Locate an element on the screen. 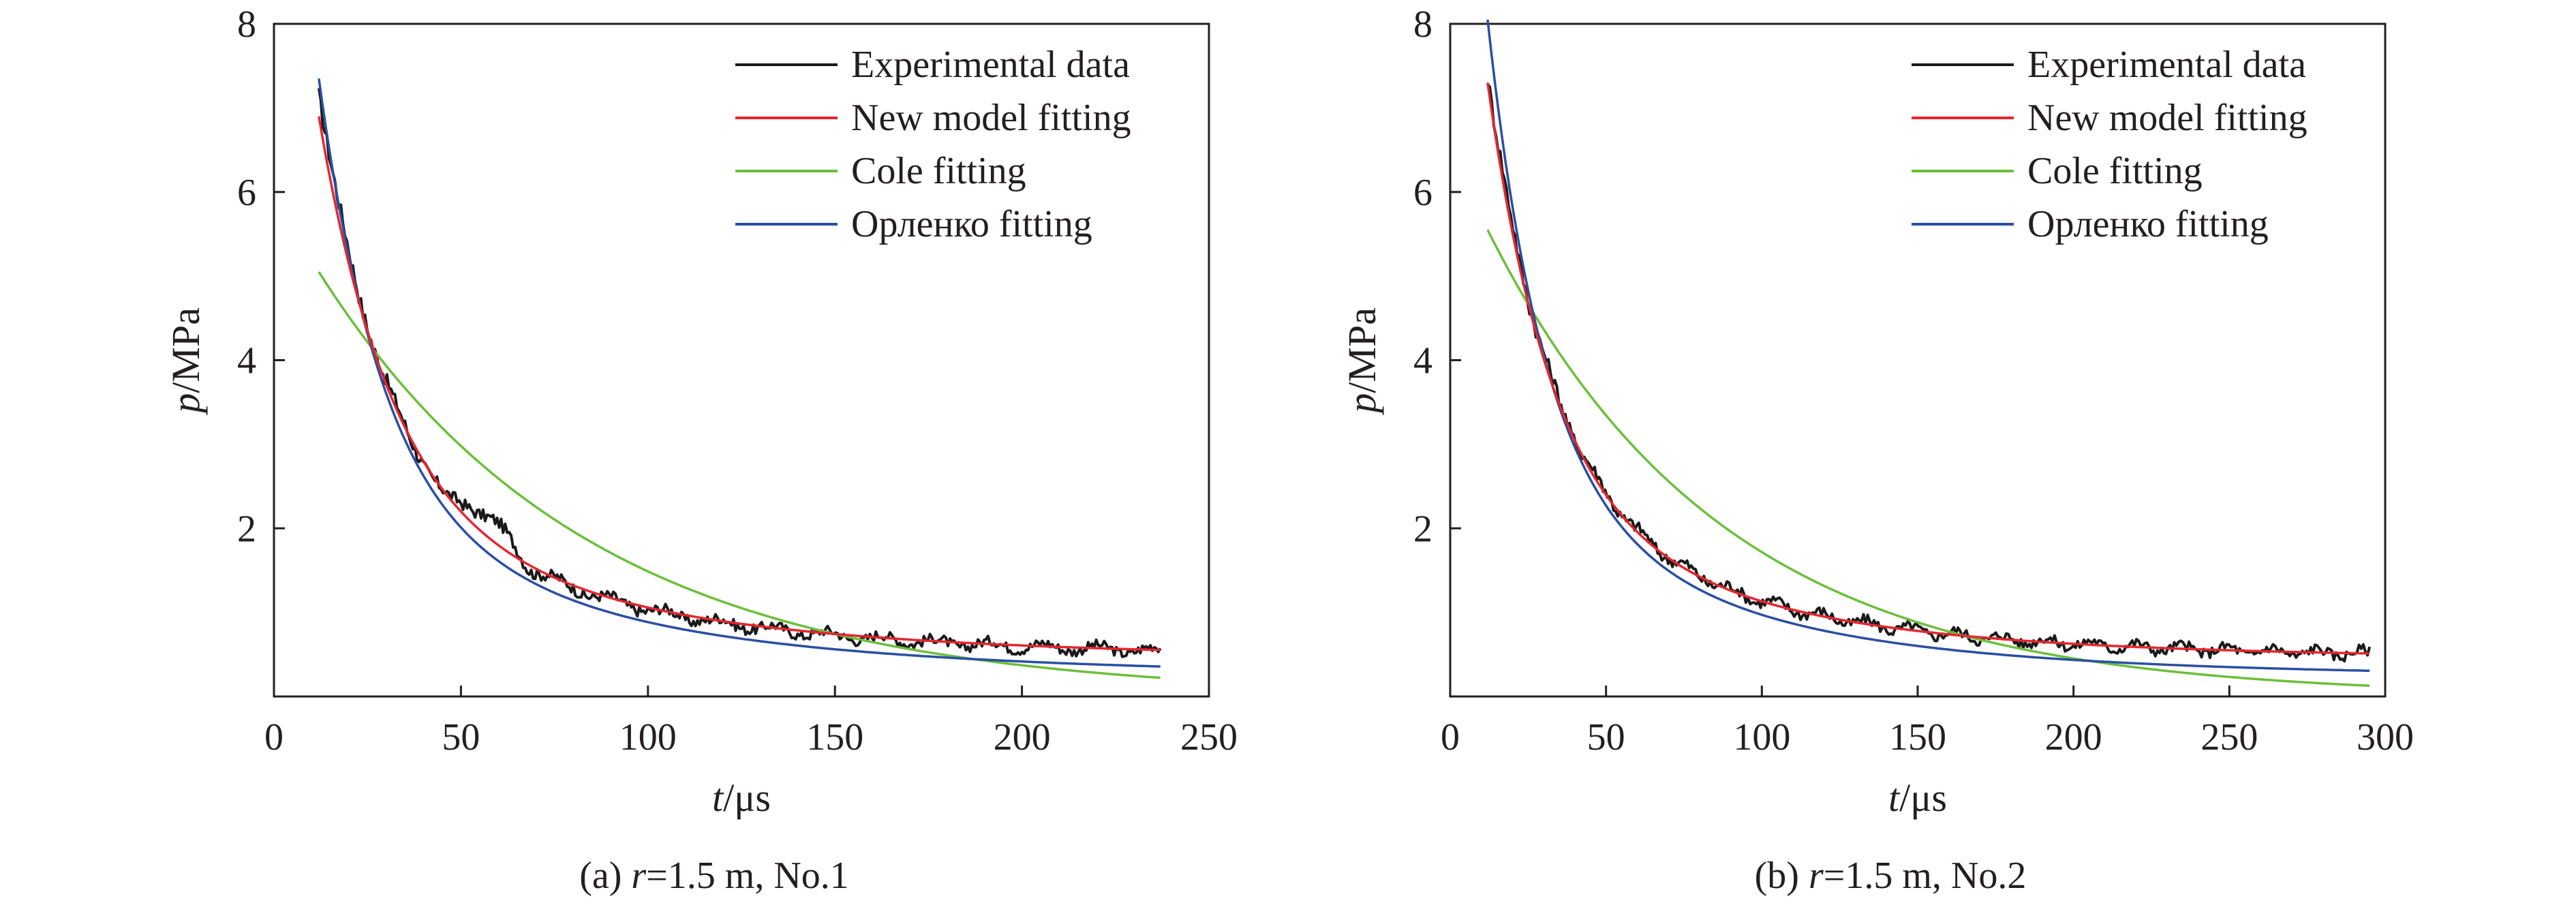  caption-prefix: (b) is located at coordinates (1782, 876).